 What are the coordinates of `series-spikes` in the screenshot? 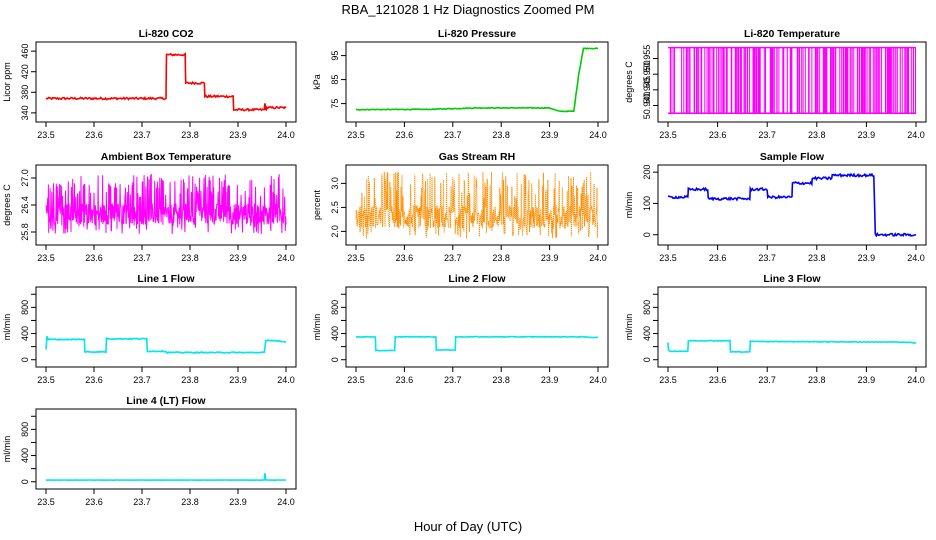 It's located at (792, 80).